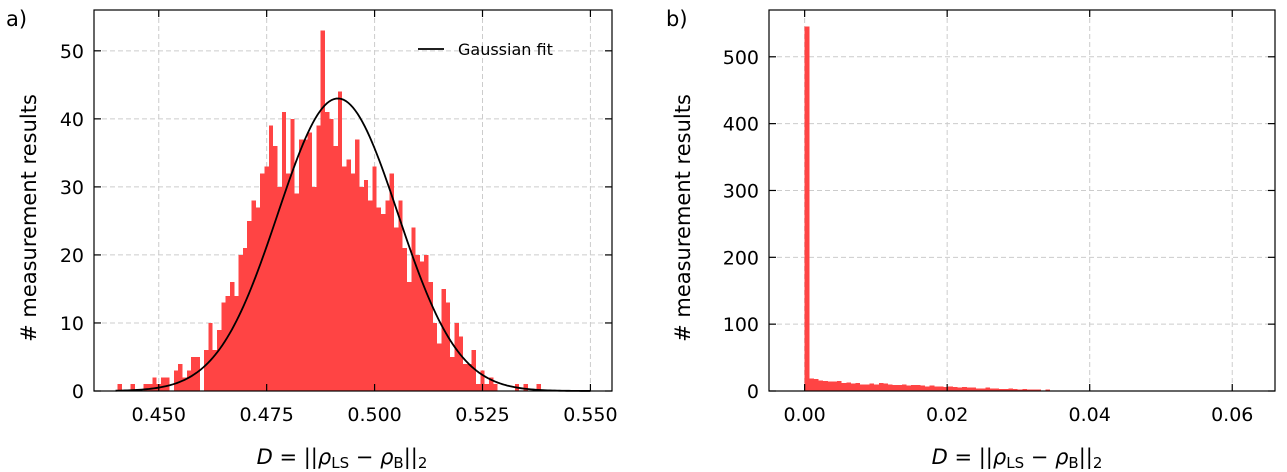 The width and height of the screenshot is (1287, 472). Describe the element at coordinates (72, 256) in the screenshot. I see `y-tick-label: 20` at that location.